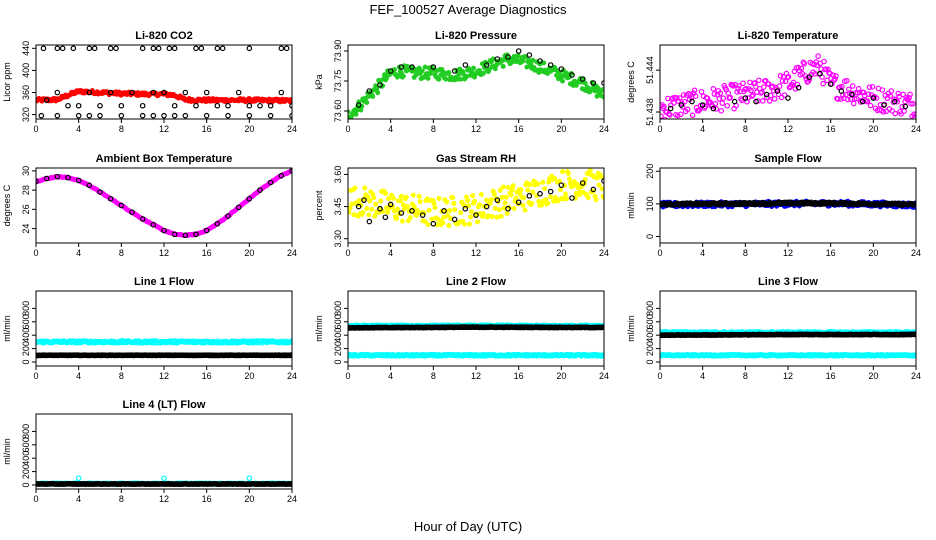  What do you see at coordinates (26, 114) in the screenshot?
I see `y-tick-label: 320` at bounding box center [26, 114].